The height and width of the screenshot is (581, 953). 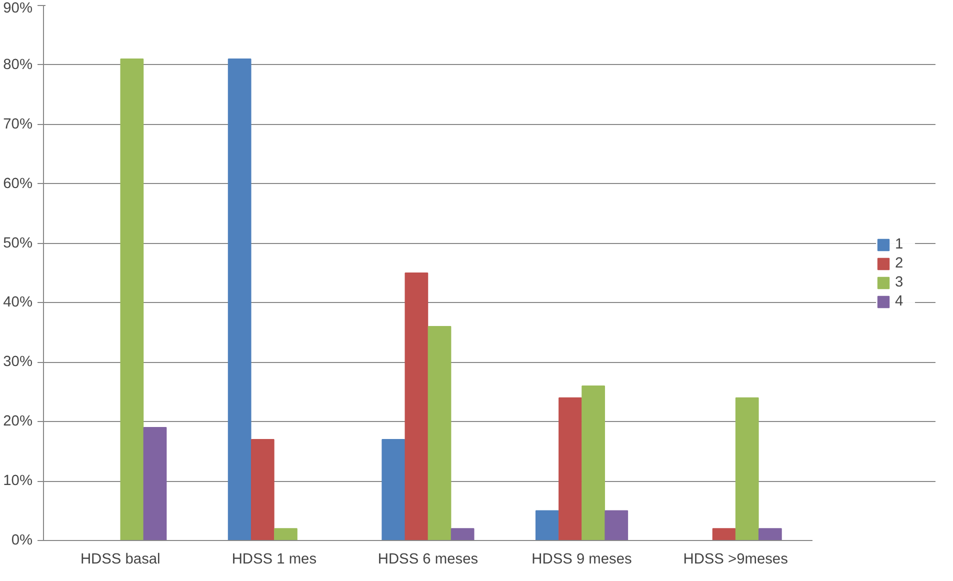 I want to click on legend-label: 1, so click(x=899, y=244).